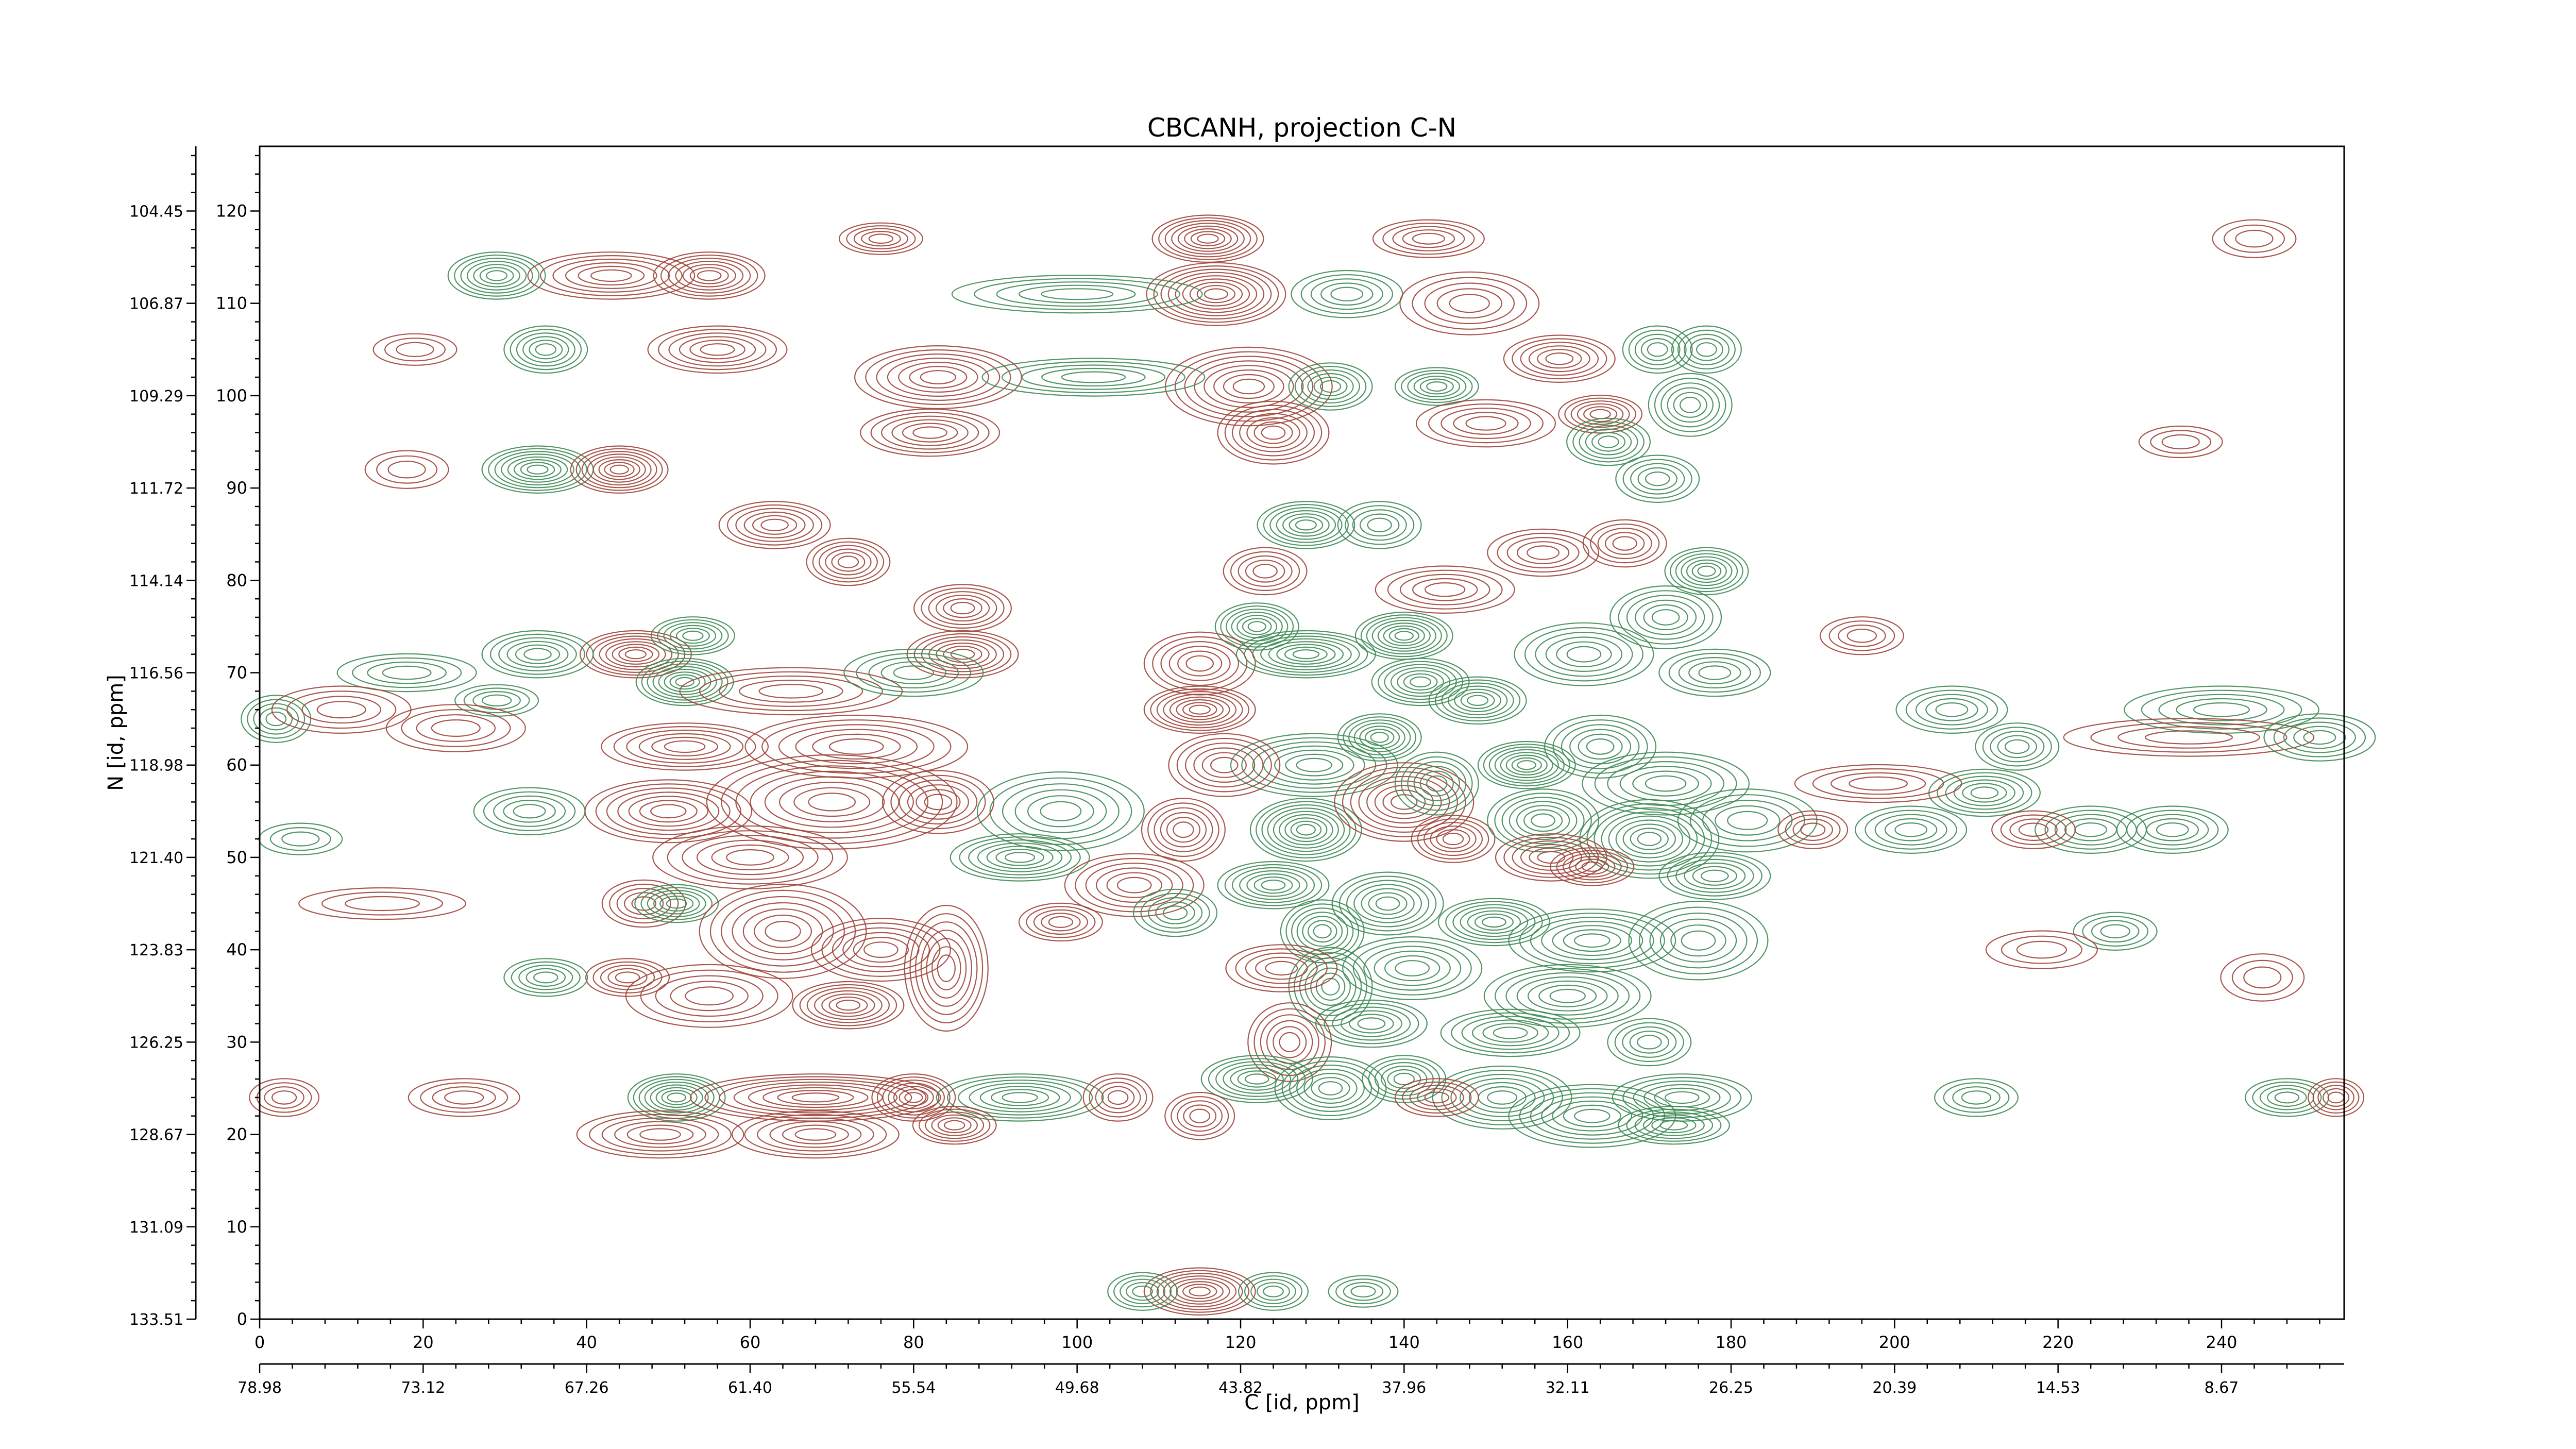 The height and width of the screenshot is (1449, 2576). Describe the element at coordinates (750, 1388) in the screenshot. I see `x-ppm-tick-label: 61.40` at that location.